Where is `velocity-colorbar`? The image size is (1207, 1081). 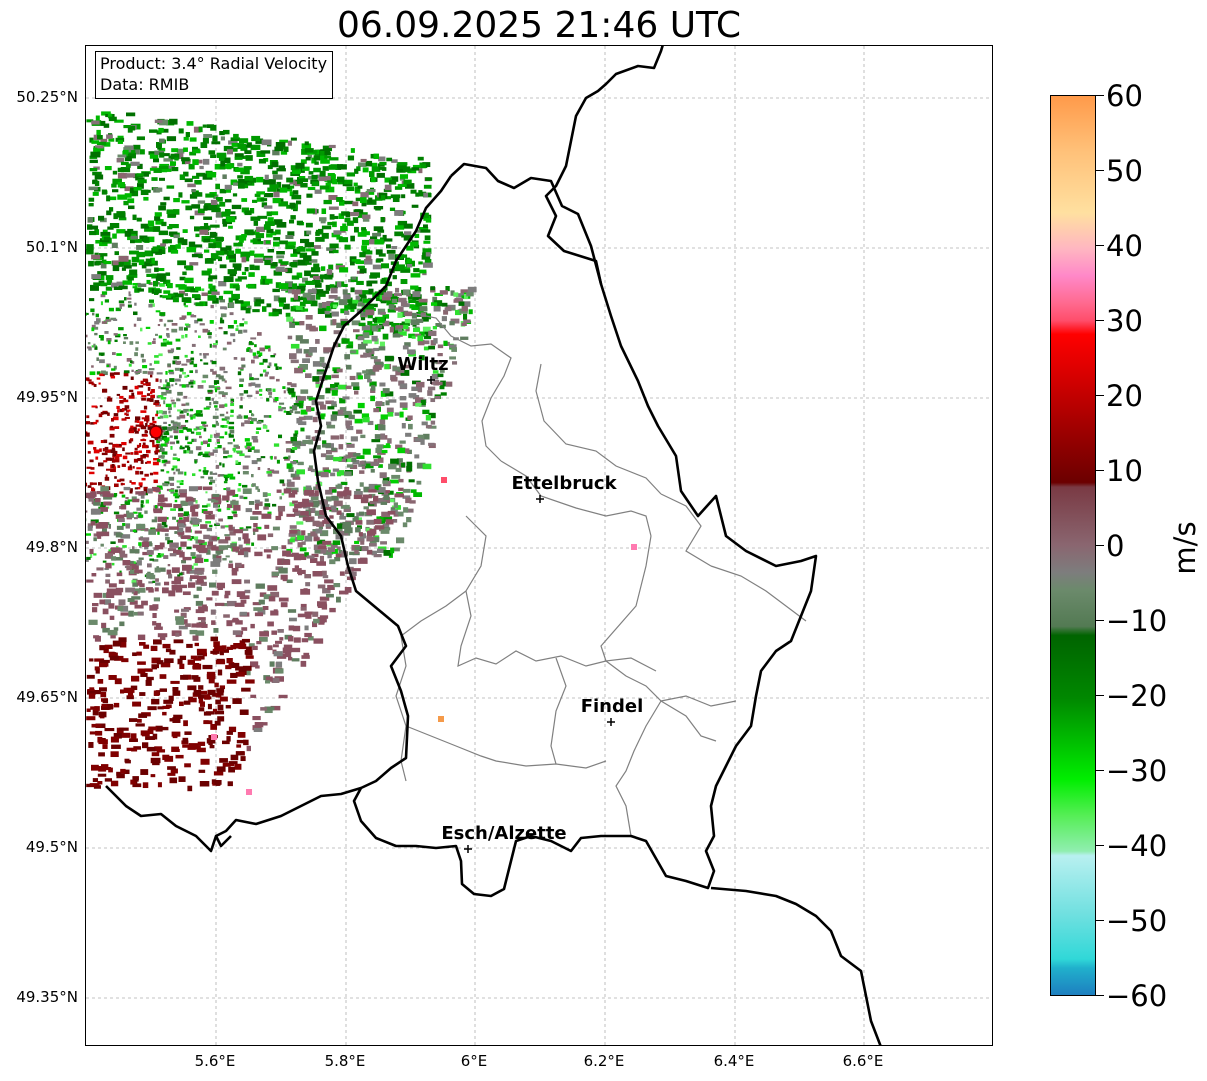 velocity-colorbar is located at coordinates (1073, 545).